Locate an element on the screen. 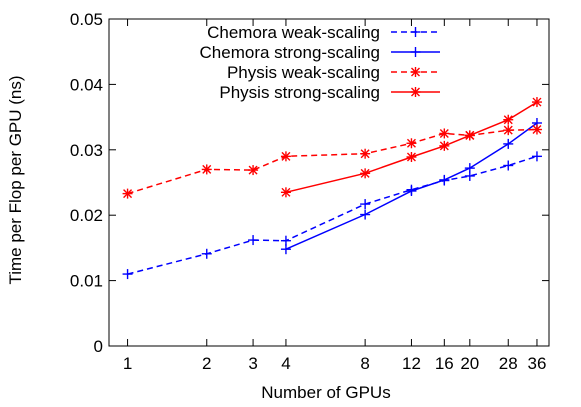 Image resolution: width=581 pixels, height=407 pixels. legend-item: Physis strong-scaling is located at coordinates (329, 92).